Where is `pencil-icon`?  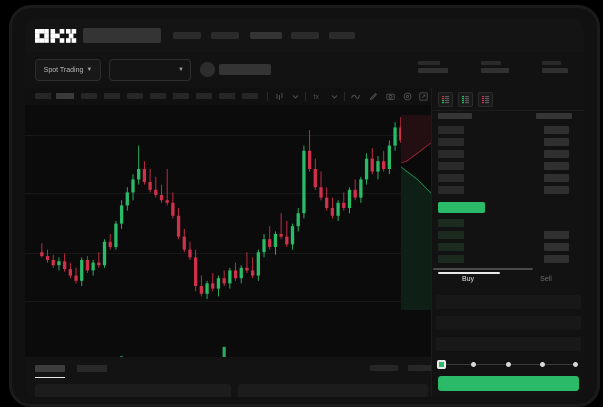 pencil-icon is located at coordinates (373, 96).